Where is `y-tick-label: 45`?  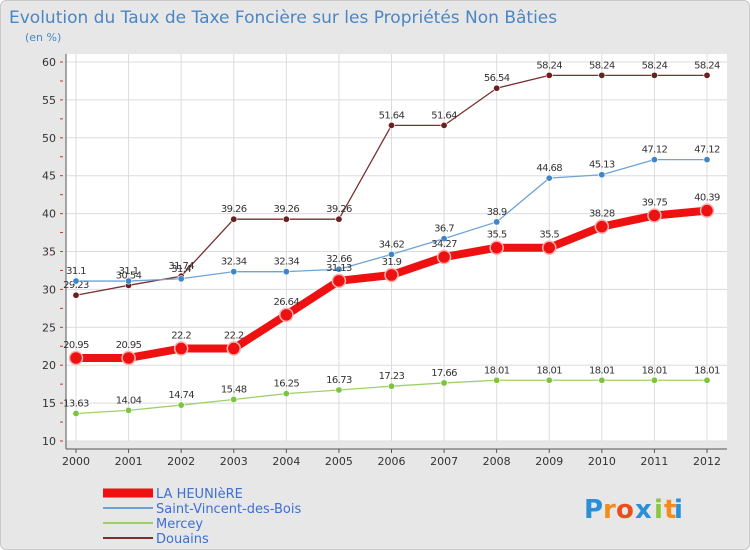
y-tick-label: 45 is located at coordinates (49, 176).